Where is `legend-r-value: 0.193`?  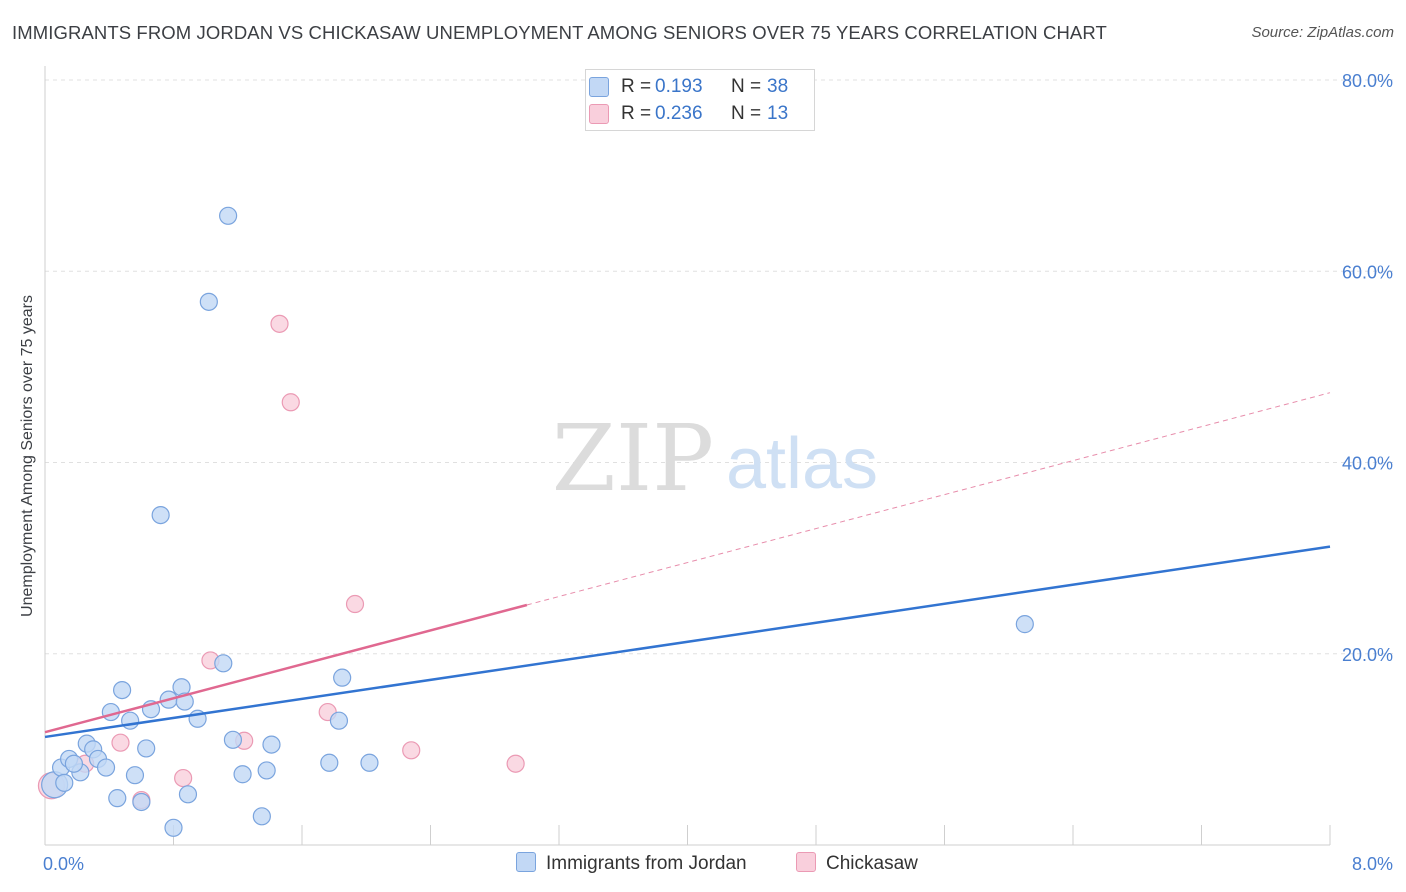
legend-r-value: 0.193 is located at coordinates (679, 86).